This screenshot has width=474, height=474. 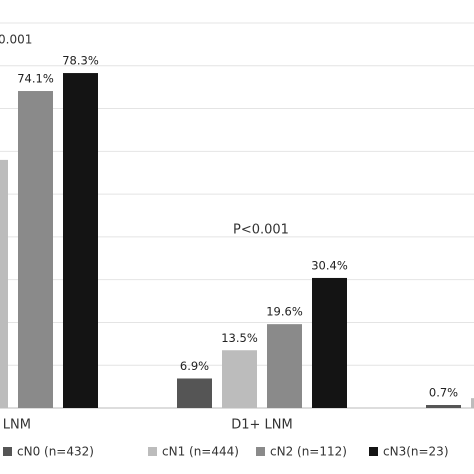 I want to click on value-label: 78.3%, so click(x=80, y=61).